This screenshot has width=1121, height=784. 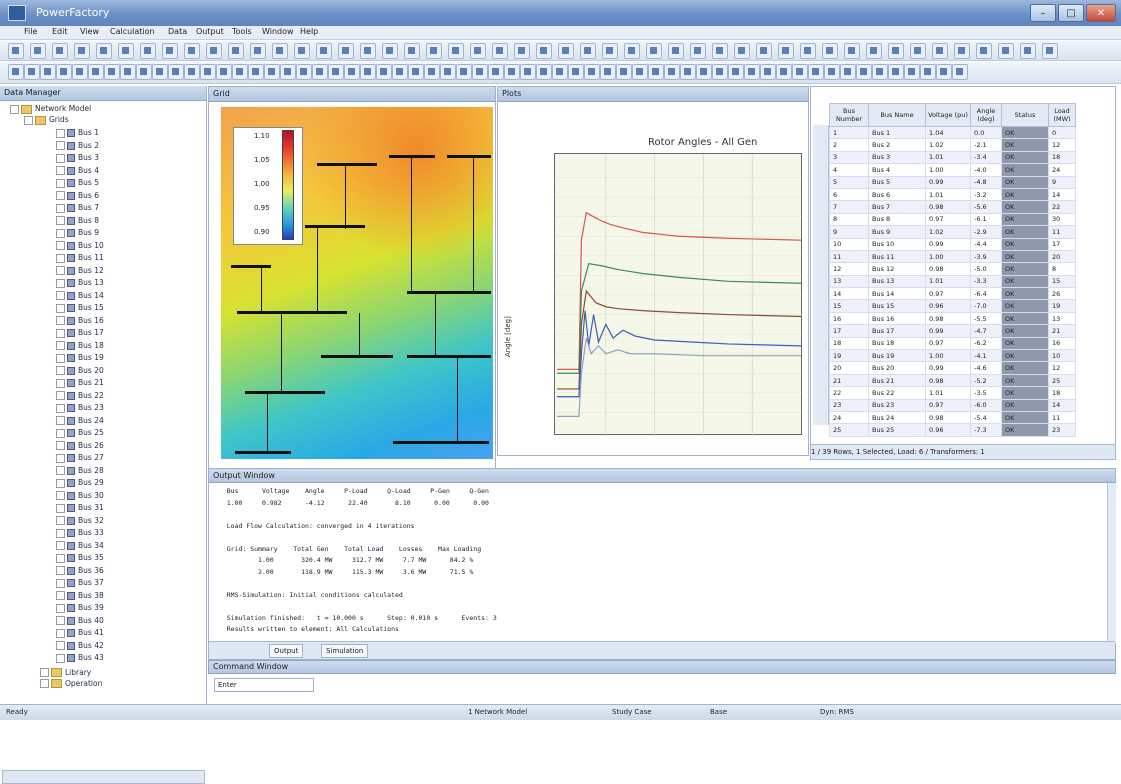 I want to click on tree-item: Bus 18, so click(x=52, y=346).